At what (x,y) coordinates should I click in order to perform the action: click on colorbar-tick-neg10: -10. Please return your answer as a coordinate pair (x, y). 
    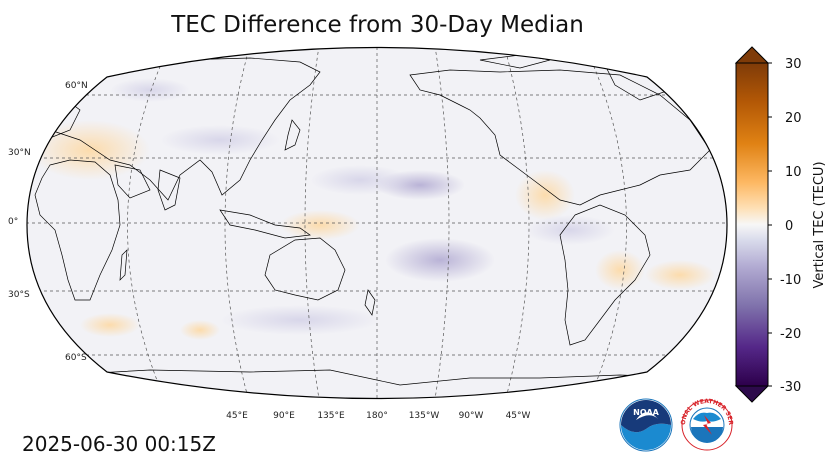
    Looking at the image, I should click on (790, 280).